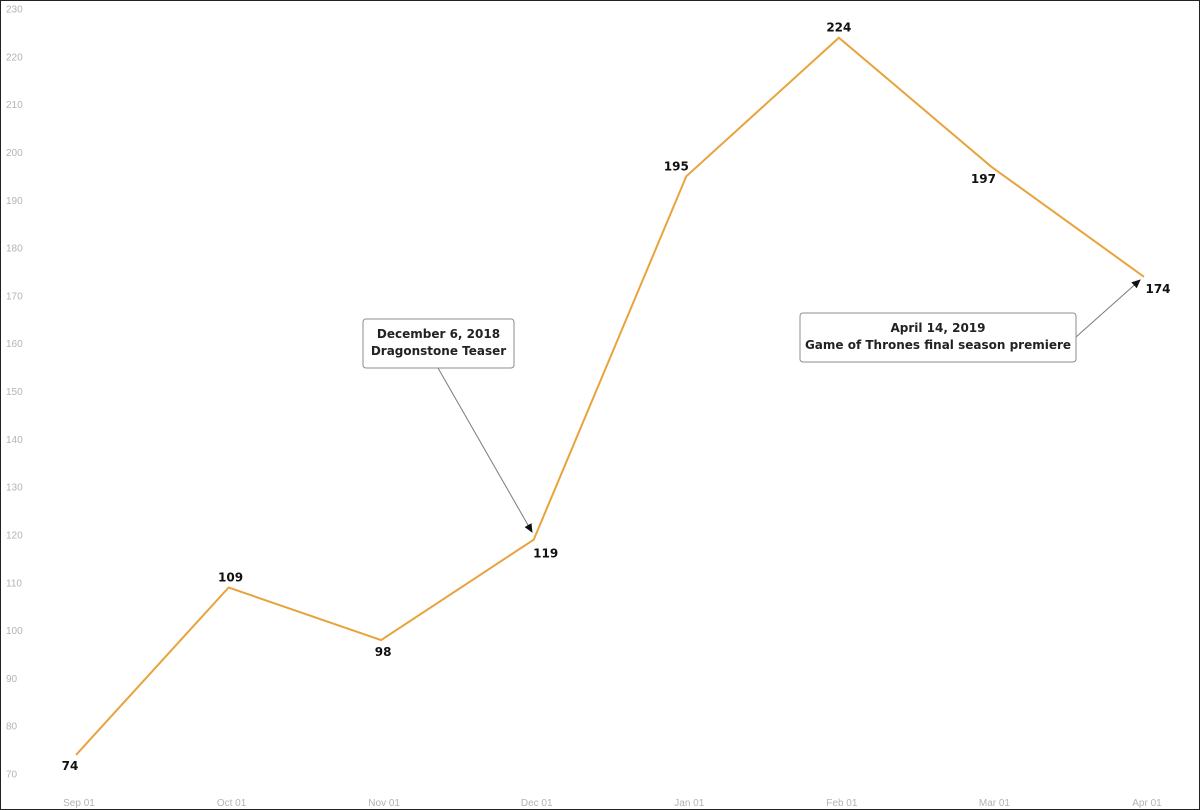 The height and width of the screenshot is (810, 1200). Describe the element at coordinates (383, 652) in the screenshot. I see `data-label: 98` at that location.